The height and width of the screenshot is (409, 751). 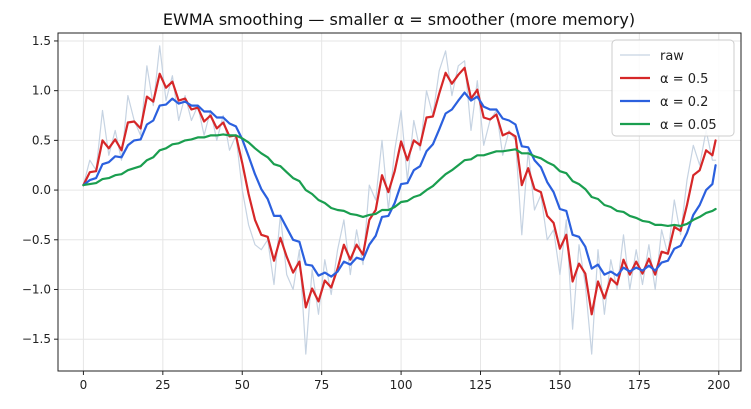 What do you see at coordinates (684, 102) in the screenshot?
I see `legend-label: α = 0.2` at bounding box center [684, 102].